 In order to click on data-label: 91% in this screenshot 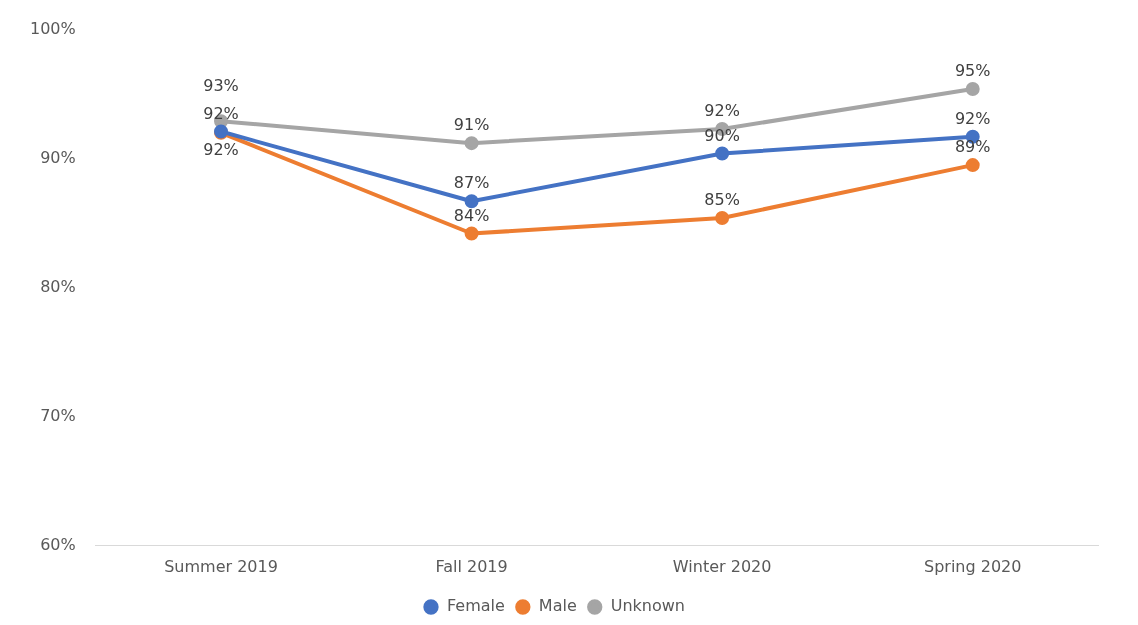, I will do `click(471, 125)`.